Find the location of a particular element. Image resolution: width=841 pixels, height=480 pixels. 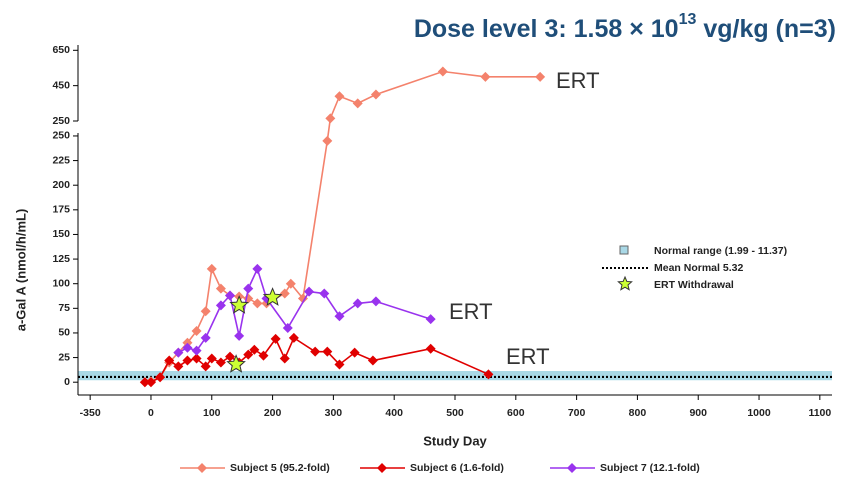

y-tick-label: 0 is located at coordinates (67, 382).